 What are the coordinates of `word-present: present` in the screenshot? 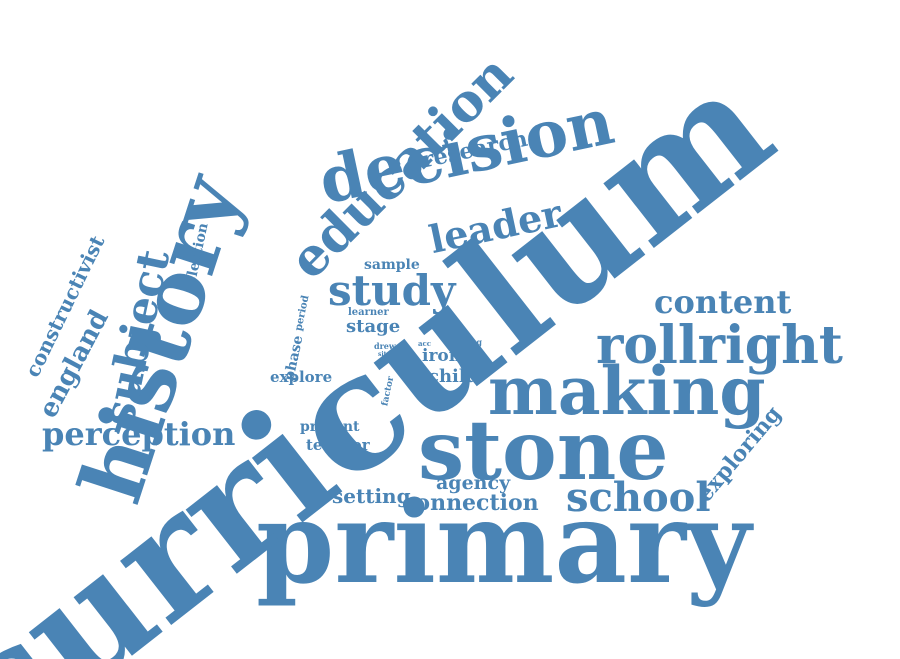 It's located at (330, 427).